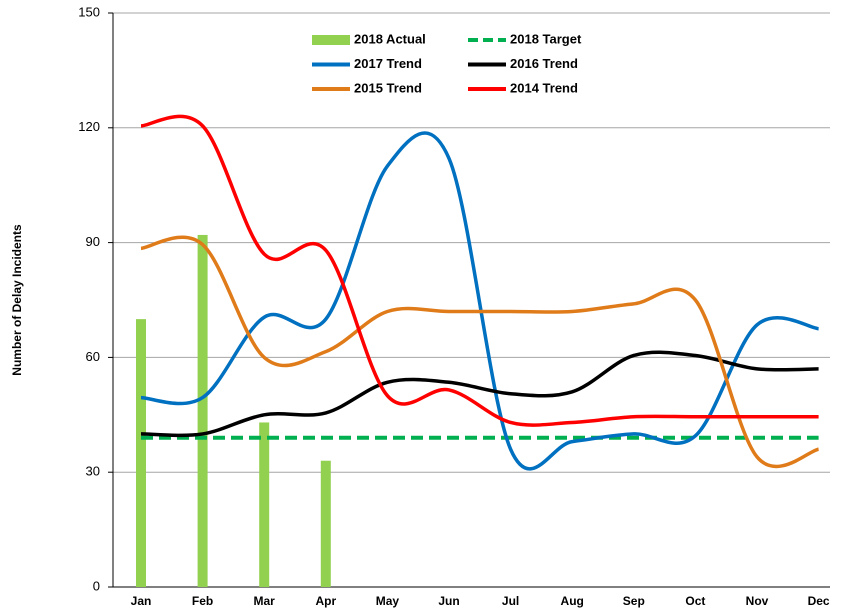 The image size is (844, 613). I want to click on y-tick-label: 150, so click(89, 11).